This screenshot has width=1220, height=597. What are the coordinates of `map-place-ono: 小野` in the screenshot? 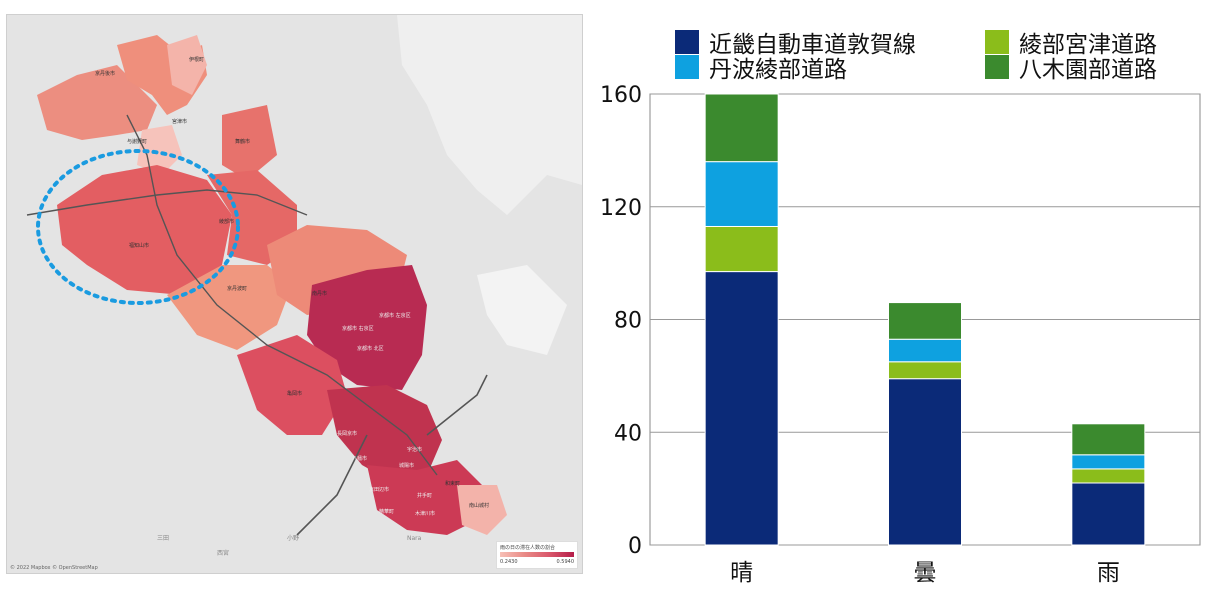 It's located at (293, 538).